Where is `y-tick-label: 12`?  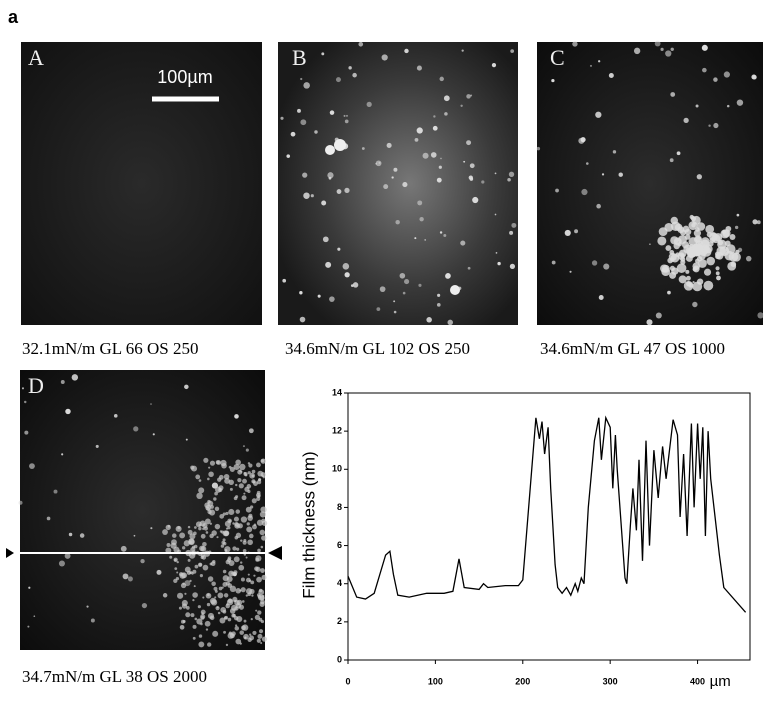 y-tick-label: 12 is located at coordinates (337, 431).